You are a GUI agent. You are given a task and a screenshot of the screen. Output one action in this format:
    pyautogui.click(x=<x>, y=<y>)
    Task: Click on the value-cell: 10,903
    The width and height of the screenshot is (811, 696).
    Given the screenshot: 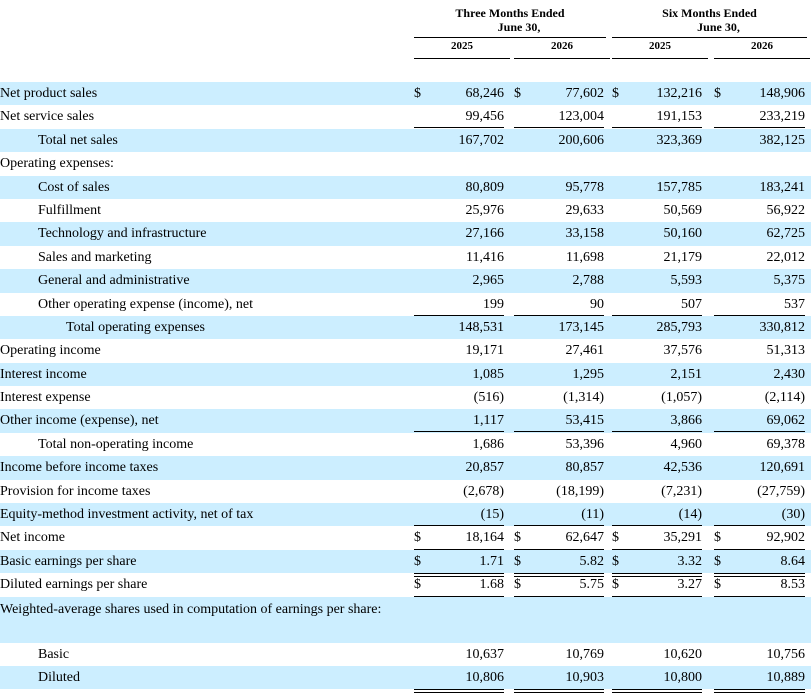 What is the action you would take?
    pyautogui.click(x=559, y=679)
    